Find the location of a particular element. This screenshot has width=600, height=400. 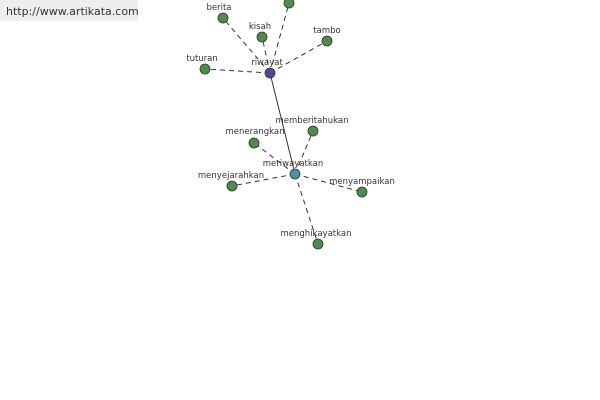

node-label: menyejarahkan is located at coordinates (231, 176).